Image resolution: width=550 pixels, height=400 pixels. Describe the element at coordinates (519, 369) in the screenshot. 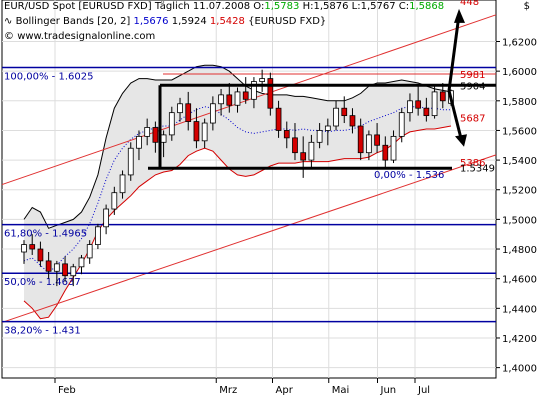

I see `y-tick-label: 1,4000` at that location.